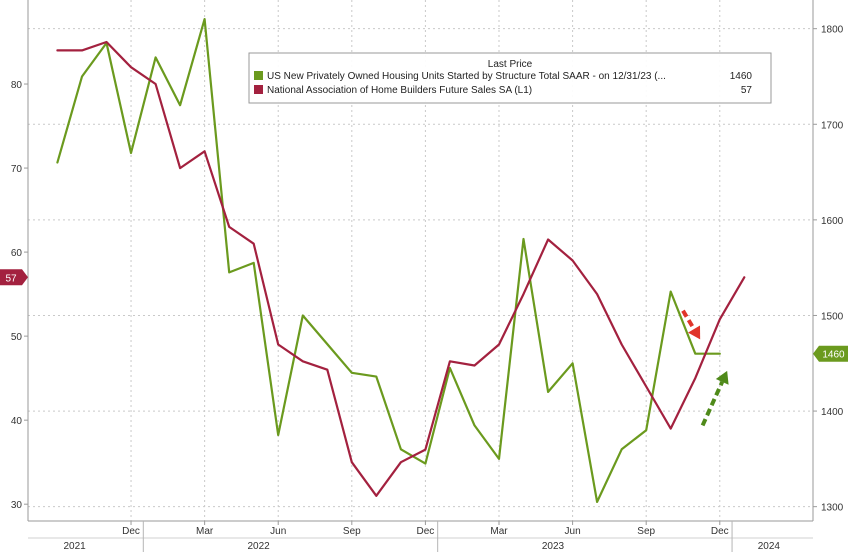 This screenshot has width=848, height=552. I want to click on x-axis-year-label: 2021, so click(74, 546).